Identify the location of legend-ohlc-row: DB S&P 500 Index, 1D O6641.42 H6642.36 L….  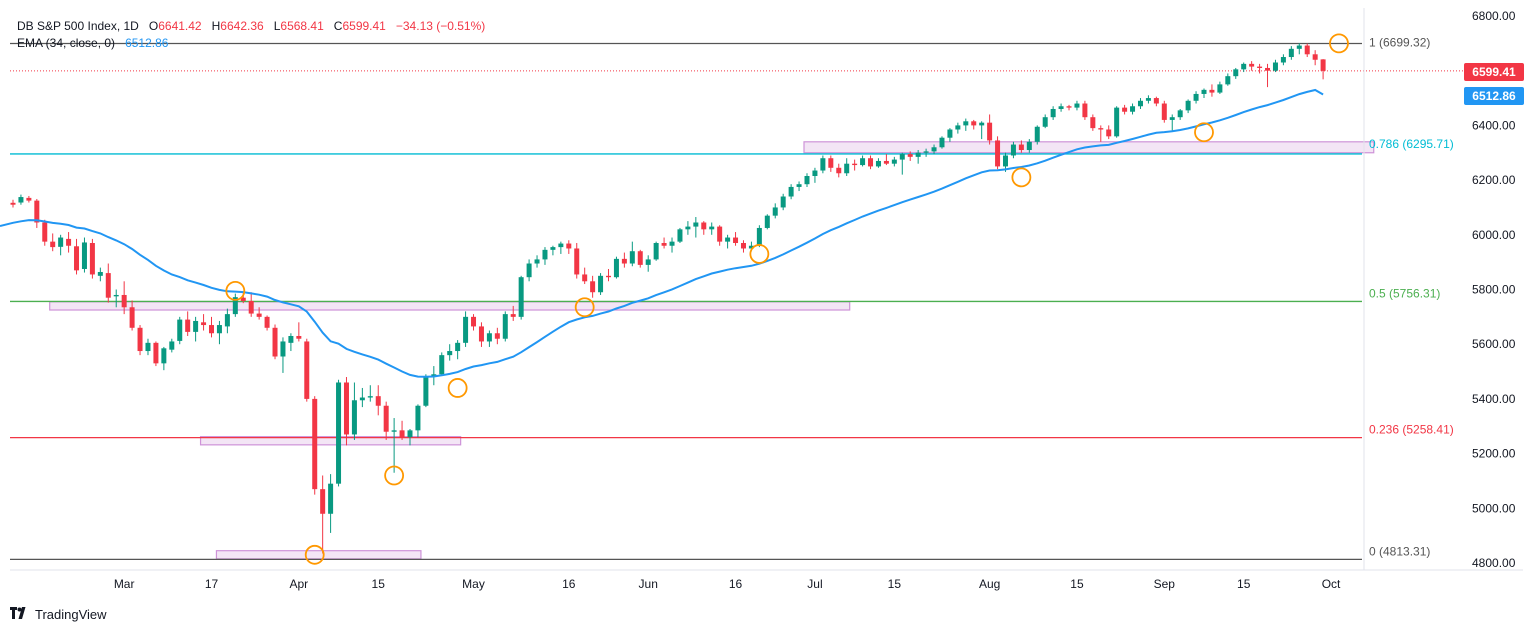
(251, 26).